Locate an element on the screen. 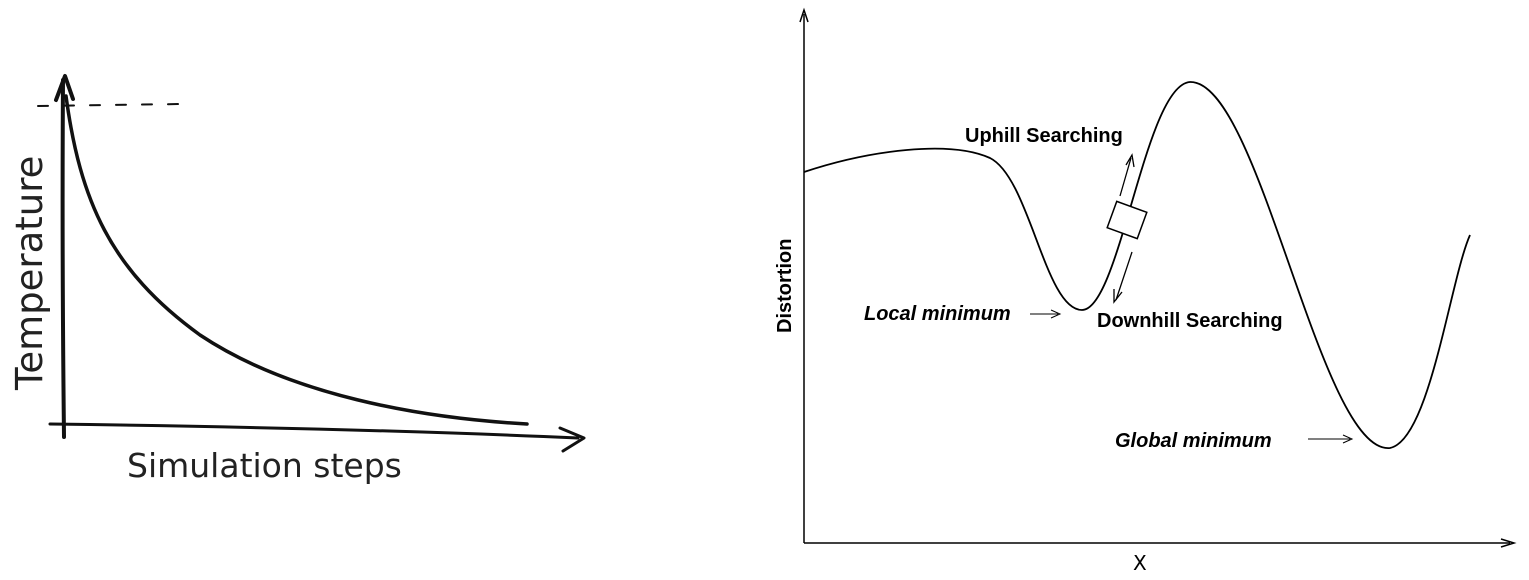 The image size is (1529, 580). downhill-arrowhead is located at coordinates (1118, 296).